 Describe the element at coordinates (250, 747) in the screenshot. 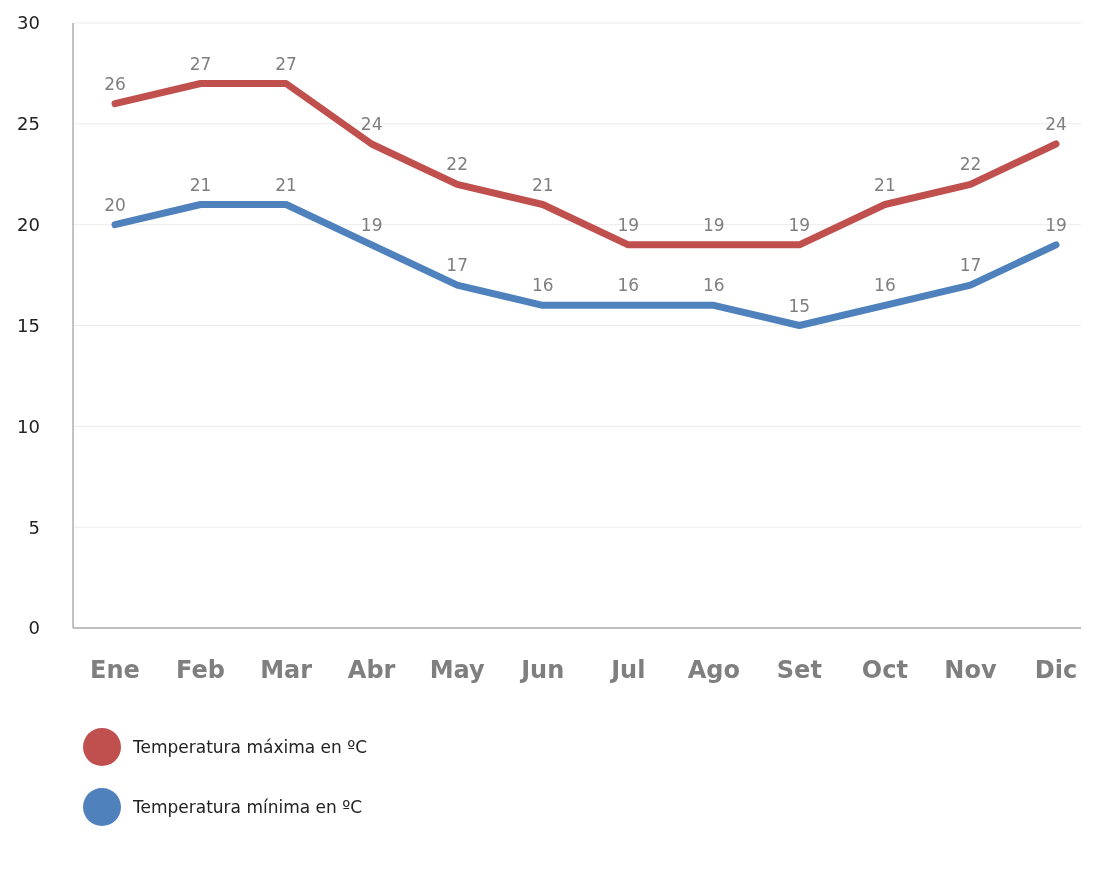

I see `legend-label: Temperatura máxima en ºC` at that location.